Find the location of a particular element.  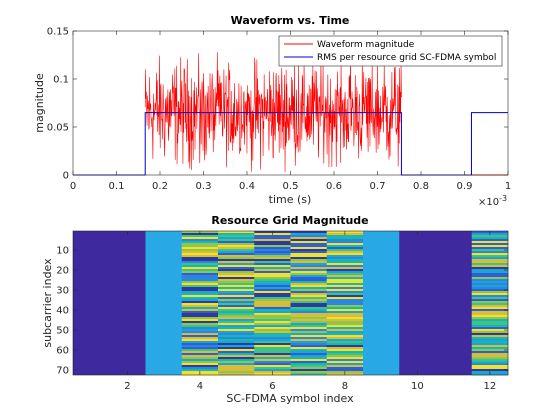

y-tick-label: 0.15 is located at coordinates (58, 32).